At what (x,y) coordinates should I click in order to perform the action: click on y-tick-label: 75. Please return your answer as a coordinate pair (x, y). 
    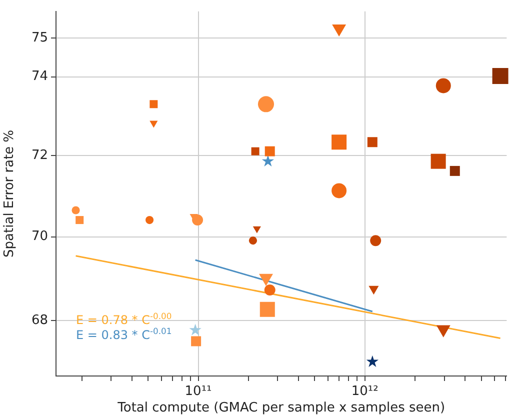
    Looking at the image, I should click on (39, 38).